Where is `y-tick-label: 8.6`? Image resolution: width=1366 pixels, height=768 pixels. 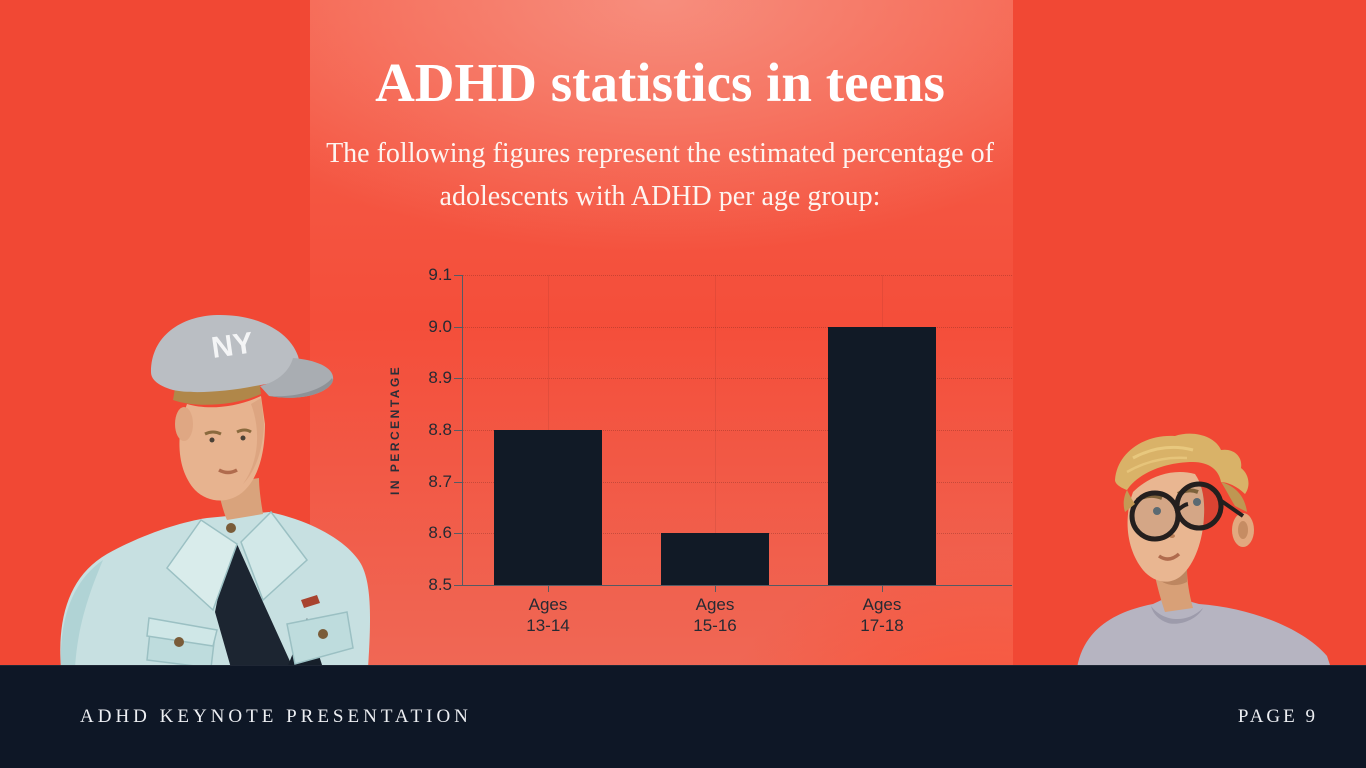 y-tick-label: 8.6 is located at coordinates (440, 533).